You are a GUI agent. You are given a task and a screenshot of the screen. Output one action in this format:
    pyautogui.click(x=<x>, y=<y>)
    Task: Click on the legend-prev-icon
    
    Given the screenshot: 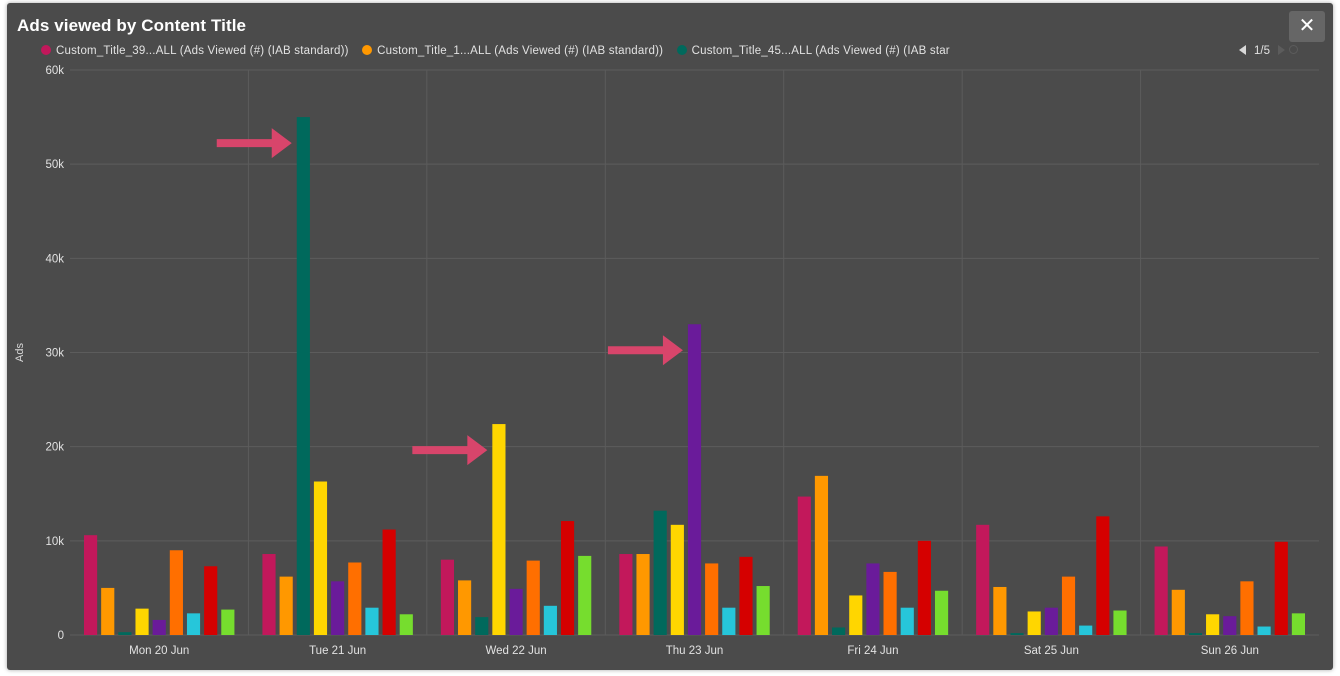 What is the action you would take?
    pyautogui.click(x=1242, y=50)
    